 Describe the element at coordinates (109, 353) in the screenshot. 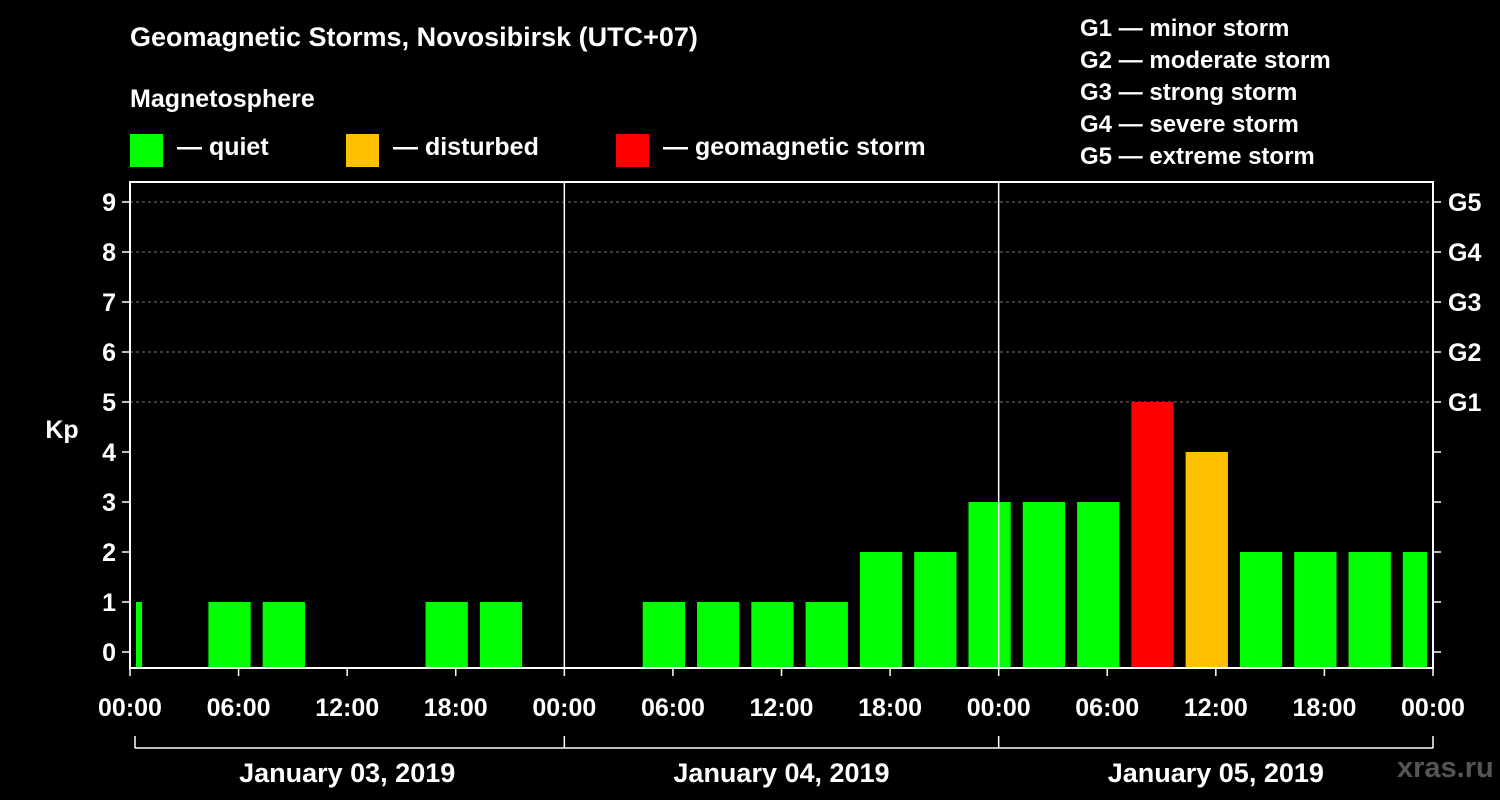

I see `y-tick-label: 6` at that location.